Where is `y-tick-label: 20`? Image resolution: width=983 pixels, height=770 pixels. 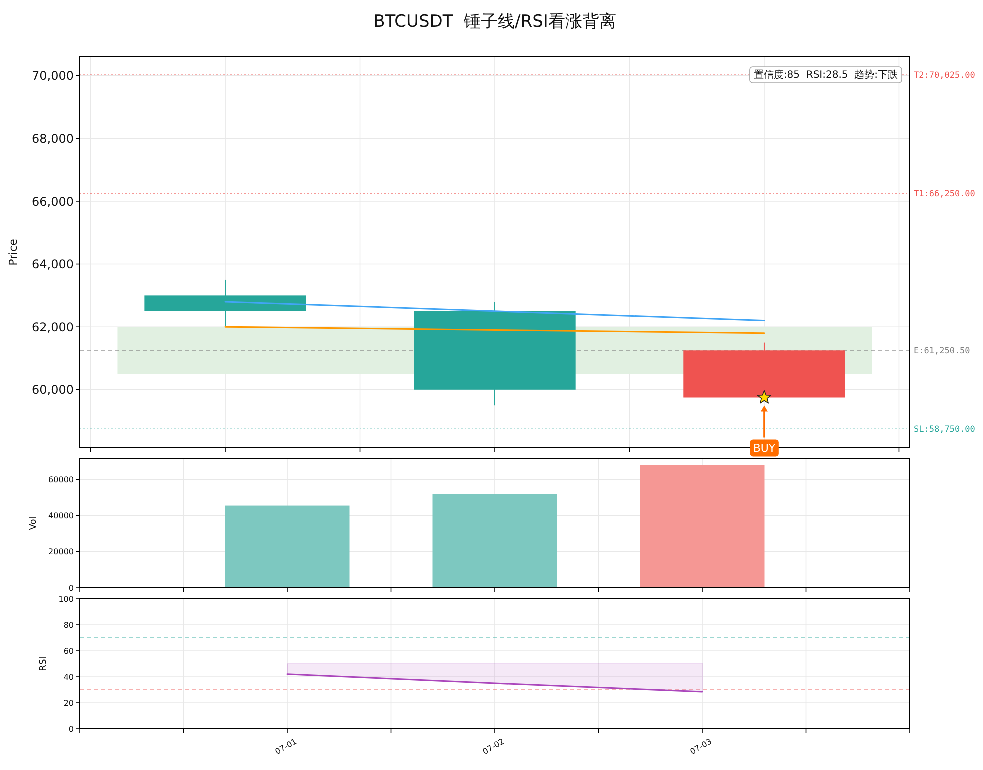
y-tick-label: 20 is located at coordinates (69, 703).